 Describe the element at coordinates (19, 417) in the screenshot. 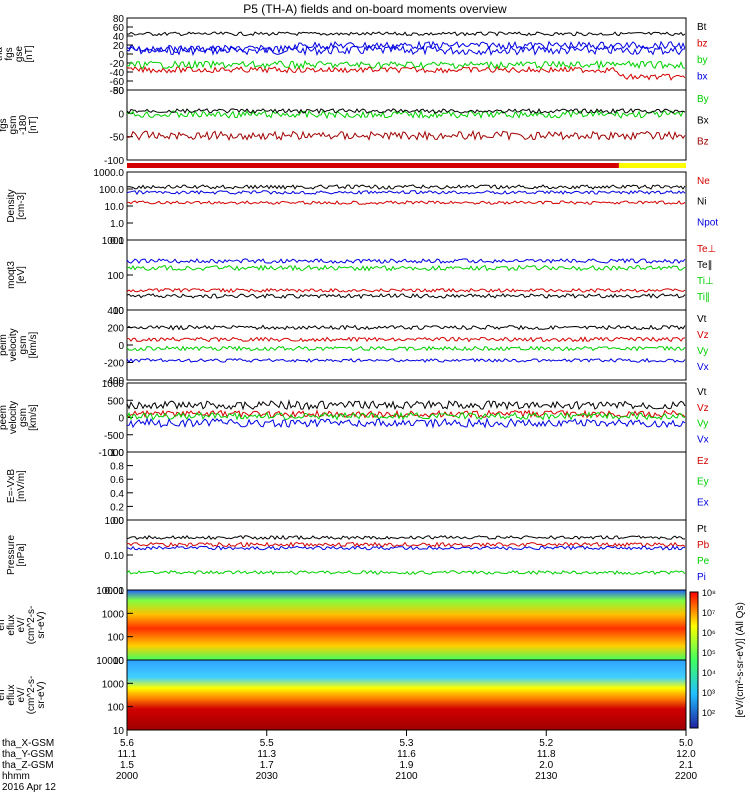

I see `y-axis-label: thapeemvelocitygsm[km/s]` at that location.